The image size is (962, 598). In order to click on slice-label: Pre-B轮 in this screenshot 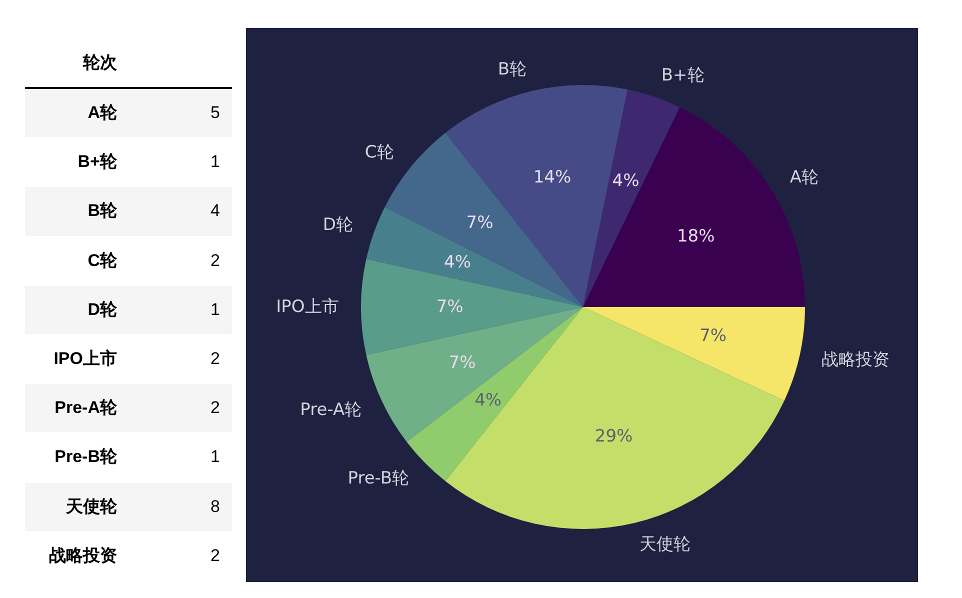, I will do `click(378, 478)`.